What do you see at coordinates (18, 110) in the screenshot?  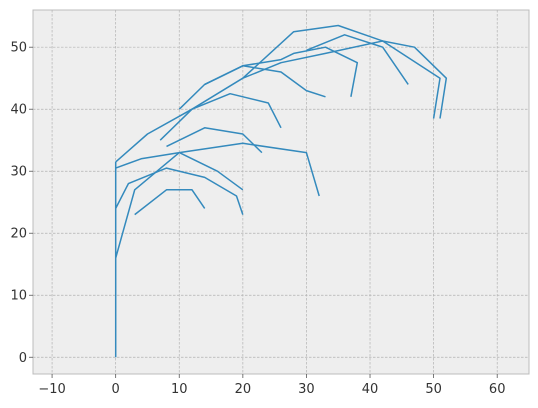 I see `y-tick-label: 40` at bounding box center [18, 110].